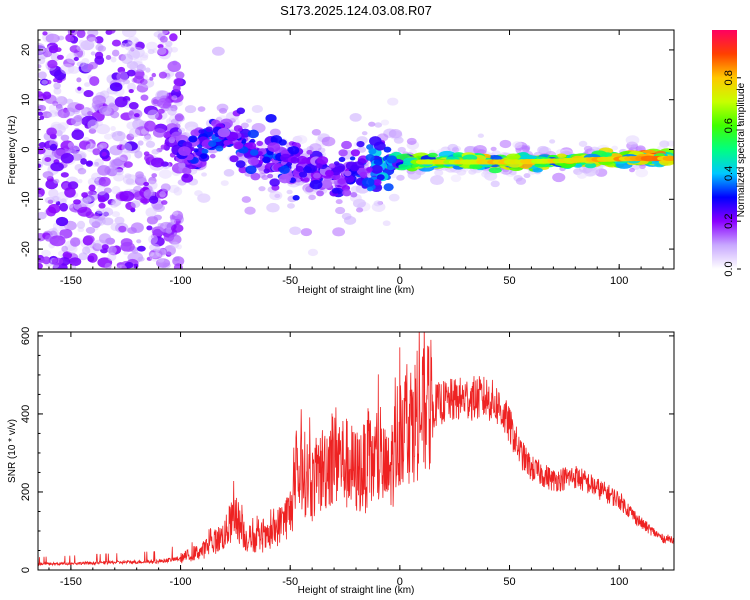 The height and width of the screenshot is (600, 750). Describe the element at coordinates (741, 149) in the screenshot. I see `colorbar-label: Normalized spectral amplitude` at that location.